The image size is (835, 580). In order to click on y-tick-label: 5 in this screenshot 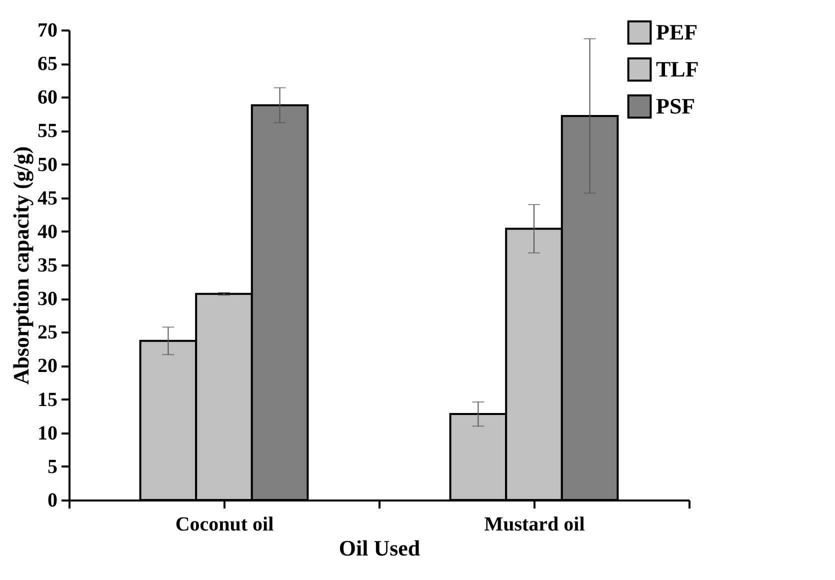, I will do `click(53, 467)`.